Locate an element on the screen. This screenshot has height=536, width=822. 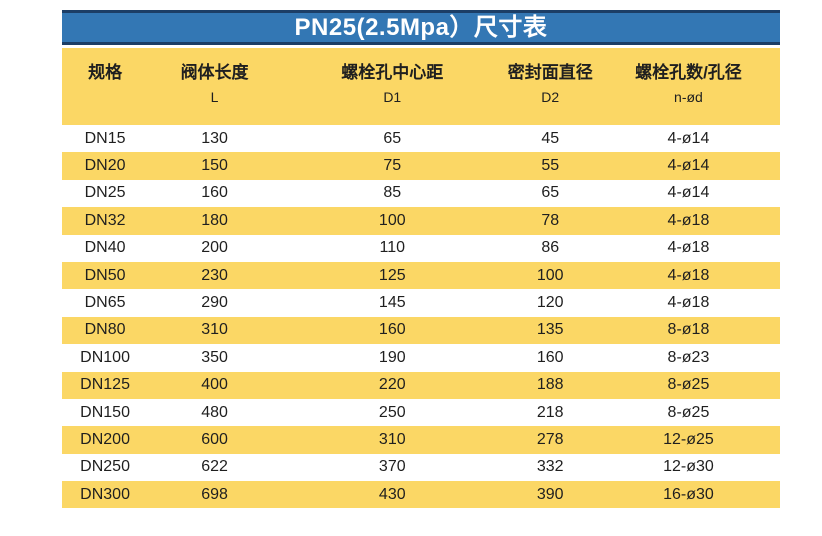
cell-spec: DN32 is located at coordinates (105, 220).